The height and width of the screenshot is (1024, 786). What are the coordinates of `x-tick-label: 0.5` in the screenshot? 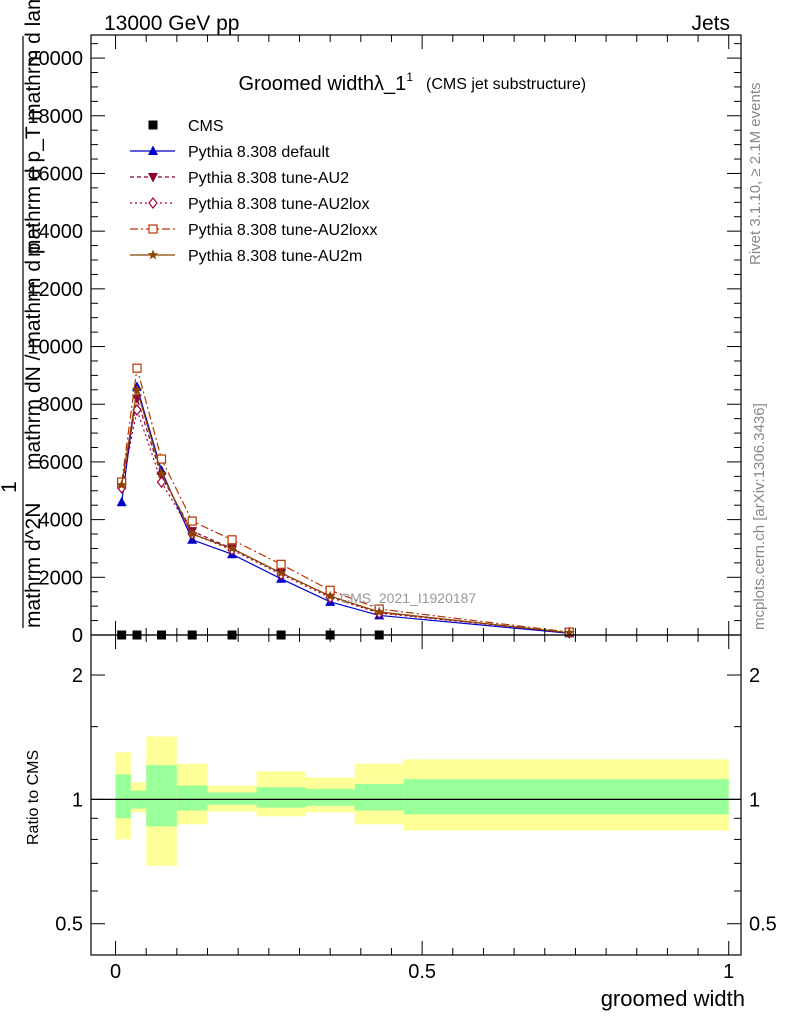 It's located at (422, 972).